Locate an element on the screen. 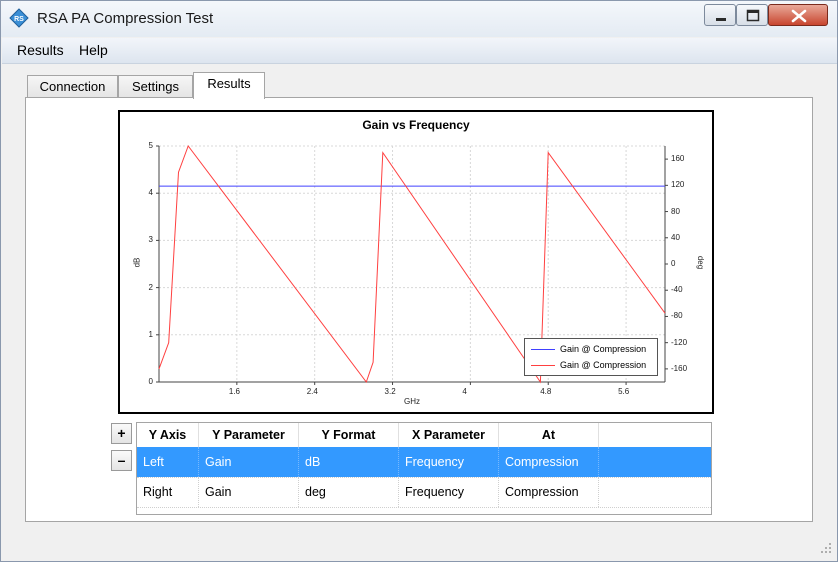 The height and width of the screenshot is (562, 838). x-axis-title: GHz is located at coordinates (412, 401).